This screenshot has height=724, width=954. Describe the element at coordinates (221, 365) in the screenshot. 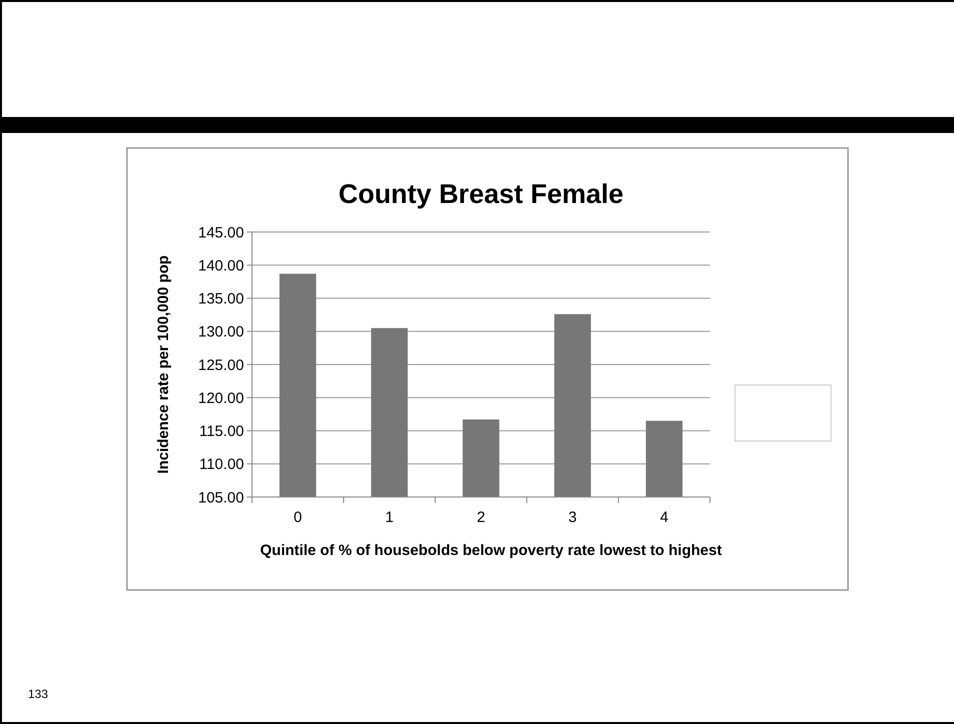

I see `y-tick-label: 125.00` at that location.